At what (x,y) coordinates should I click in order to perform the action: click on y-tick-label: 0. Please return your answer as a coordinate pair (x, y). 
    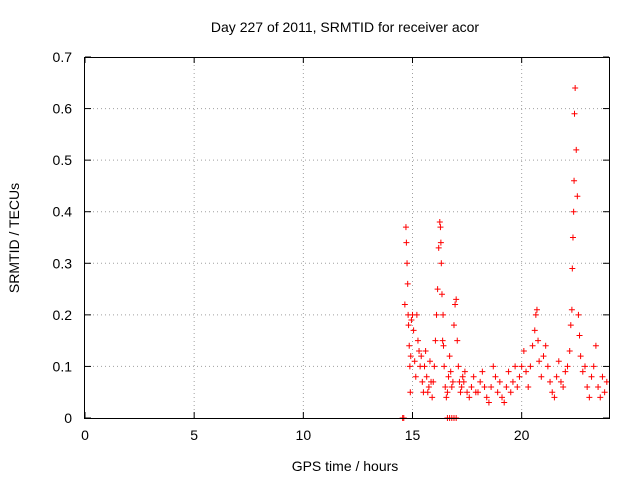
    Looking at the image, I should click on (68, 418).